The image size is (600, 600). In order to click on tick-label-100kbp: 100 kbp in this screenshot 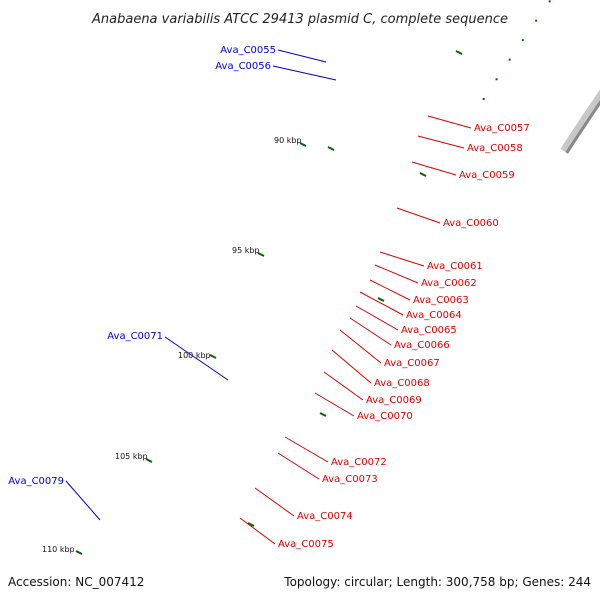, I will do `click(194, 355)`.